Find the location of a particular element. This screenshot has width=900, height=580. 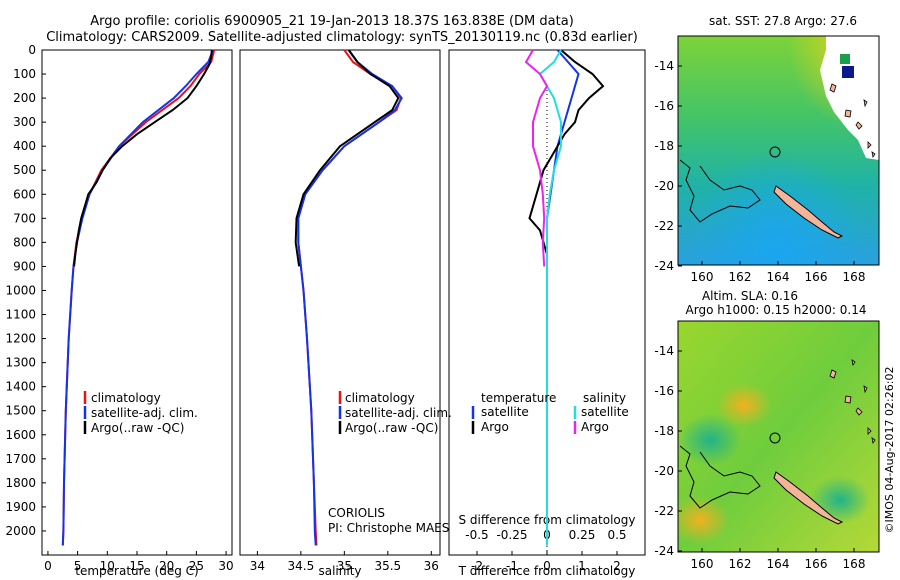

x-tick-label: 34.5 is located at coordinates (301, 566).